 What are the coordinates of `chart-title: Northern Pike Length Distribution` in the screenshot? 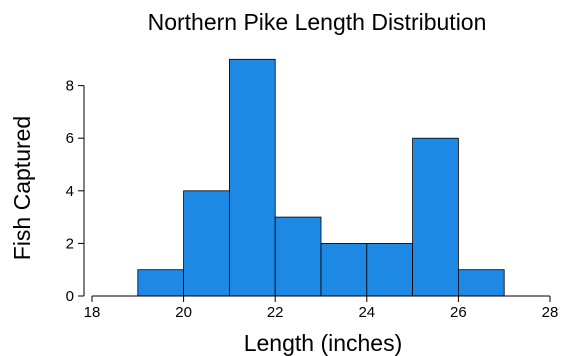 It's located at (317, 22).